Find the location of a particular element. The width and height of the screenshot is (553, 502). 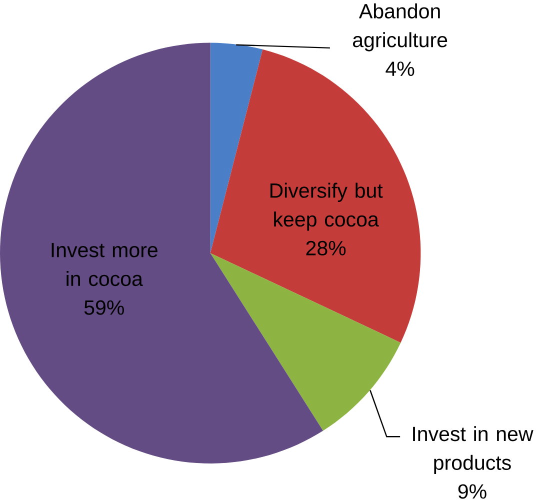

slice-label: Abandon agriculture is located at coordinates (400, 27).